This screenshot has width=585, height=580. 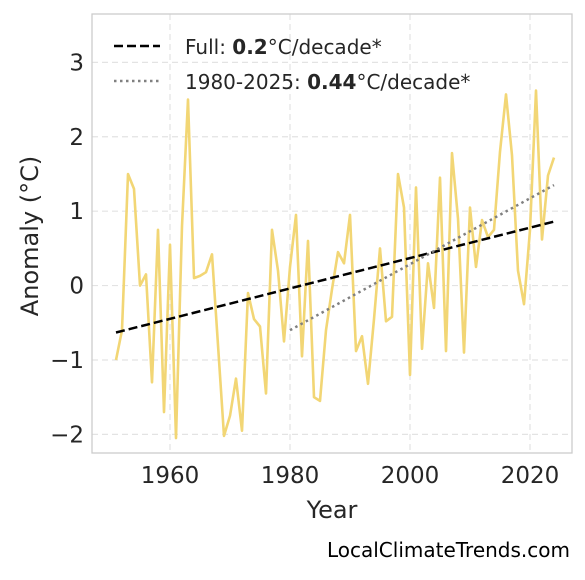 What do you see at coordinates (413, 82) in the screenshot?
I see `legend-recent-unit: °C/decade*` at bounding box center [413, 82].